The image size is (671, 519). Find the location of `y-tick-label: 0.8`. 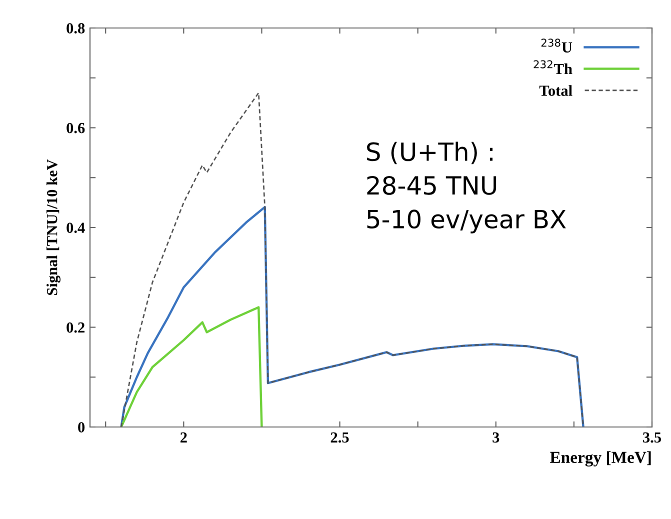

y-tick-label: 0.8 is located at coordinates (75, 28).